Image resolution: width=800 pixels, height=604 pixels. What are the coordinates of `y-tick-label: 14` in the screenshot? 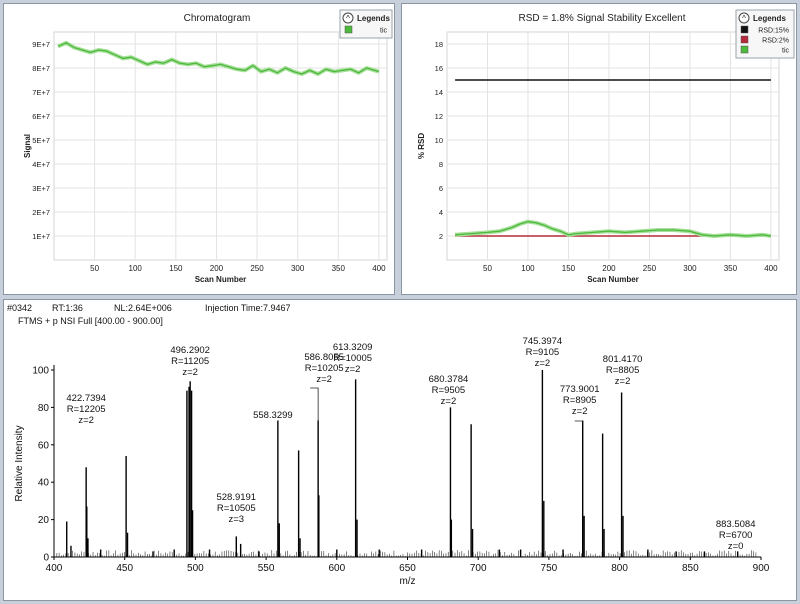 It's located at (439, 92).